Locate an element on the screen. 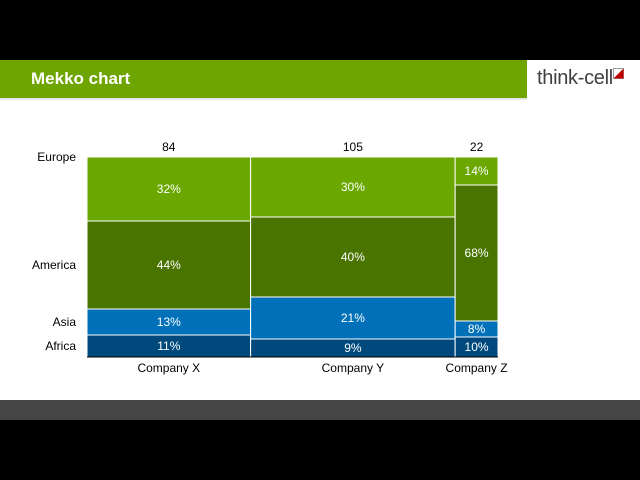 The image size is (640, 480). segment-label: 13% is located at coordinates (169, 322).